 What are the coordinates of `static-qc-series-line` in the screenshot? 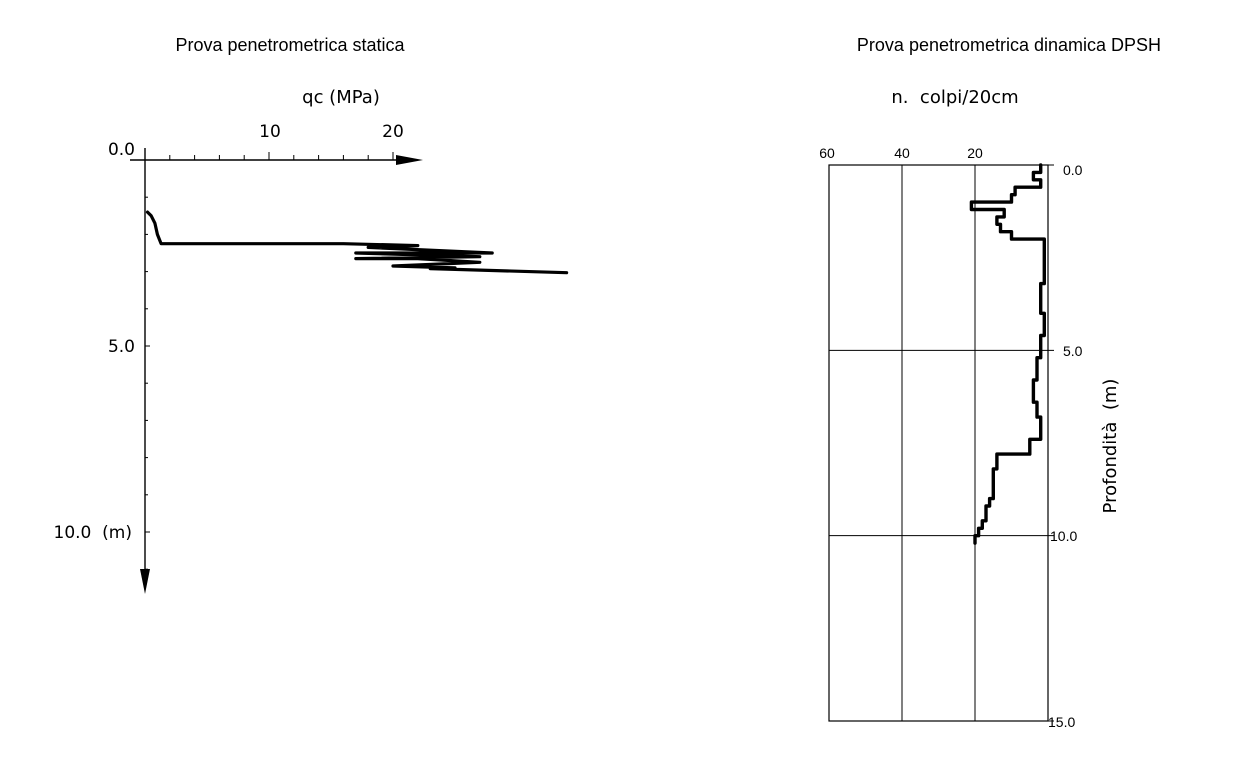 It's located at (357, 242).